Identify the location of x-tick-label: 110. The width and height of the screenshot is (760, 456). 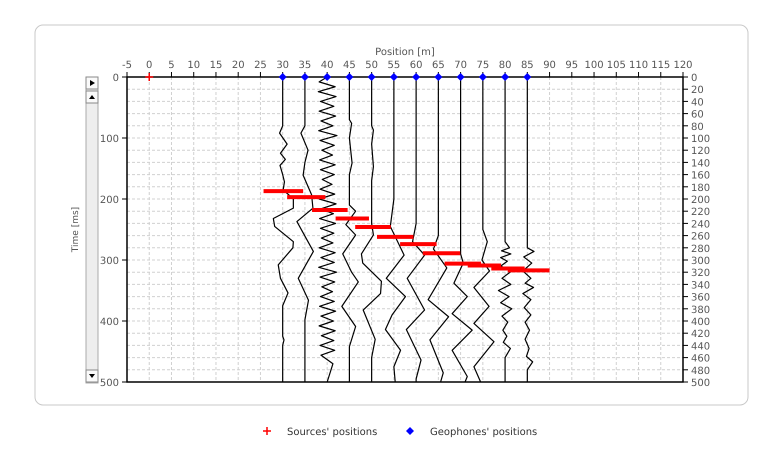
(638, 65).